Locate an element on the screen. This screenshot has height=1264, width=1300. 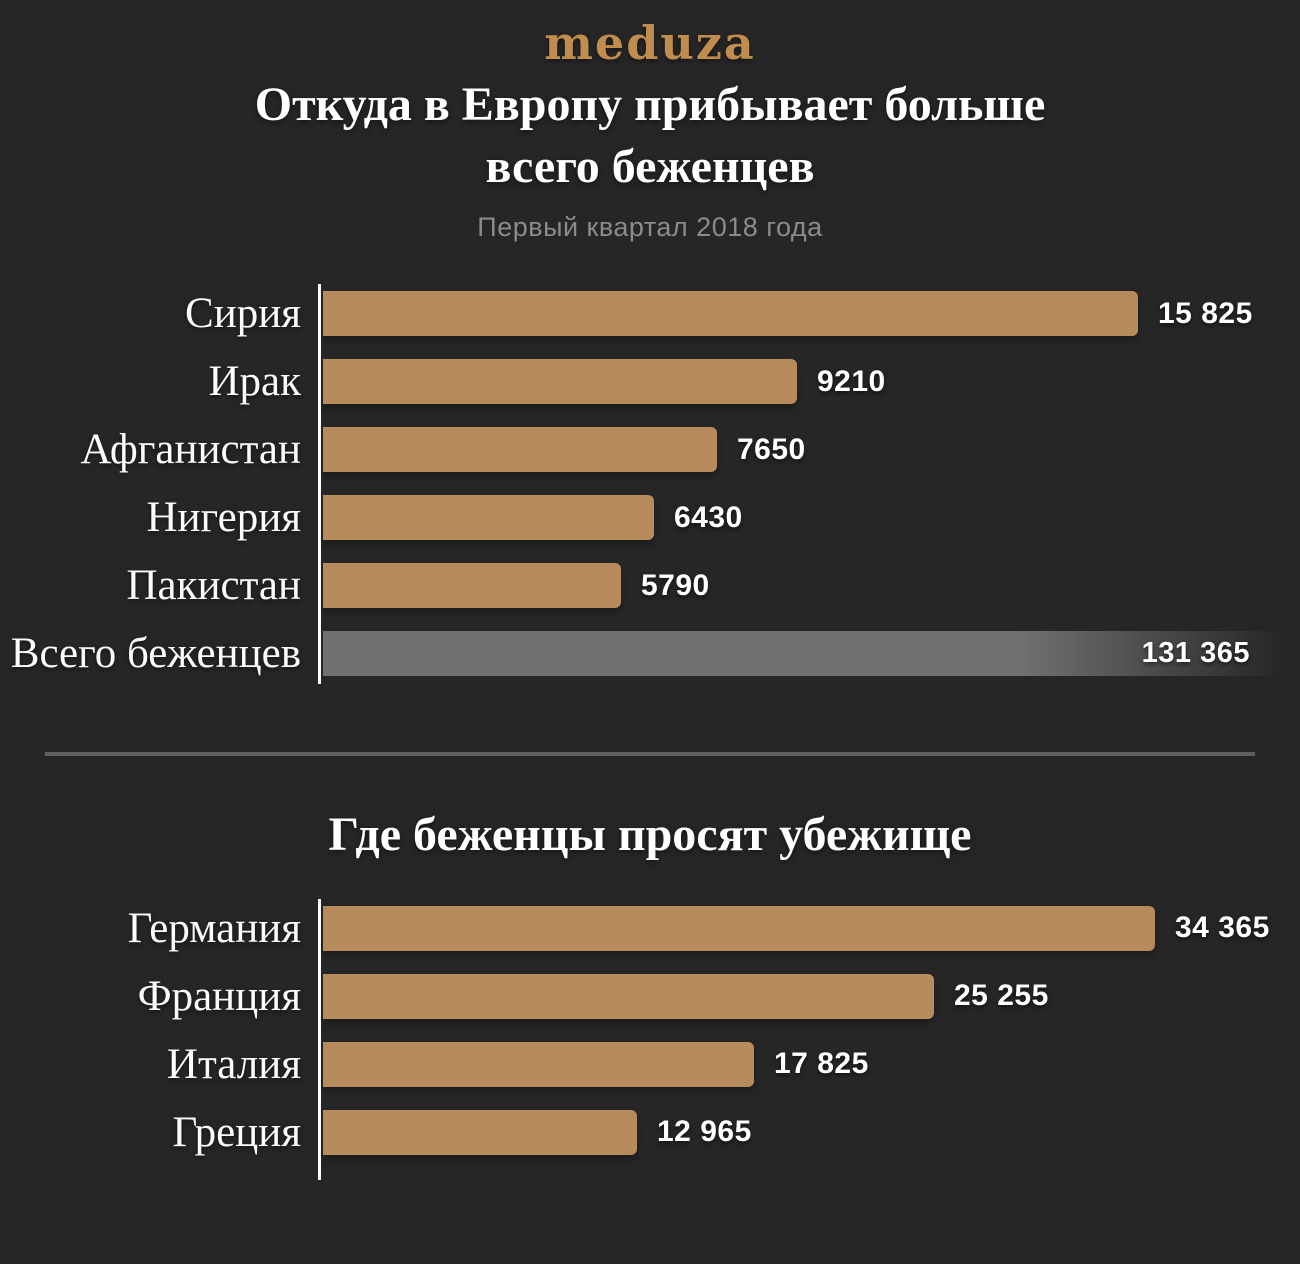
bar-total-refugees: 131 365 is located at coordinates (807, 653).